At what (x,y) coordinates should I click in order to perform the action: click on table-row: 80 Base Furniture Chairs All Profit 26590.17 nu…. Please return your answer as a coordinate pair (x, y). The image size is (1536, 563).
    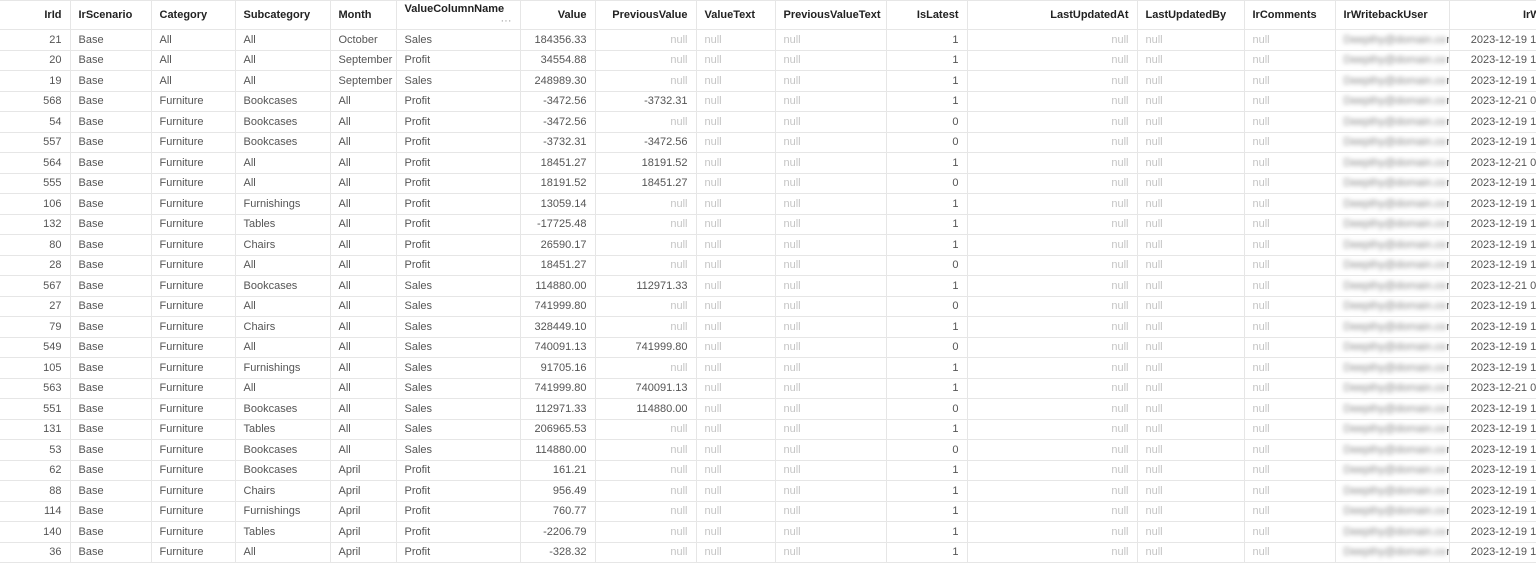
    Looking at the image, I should click on (768, 245).